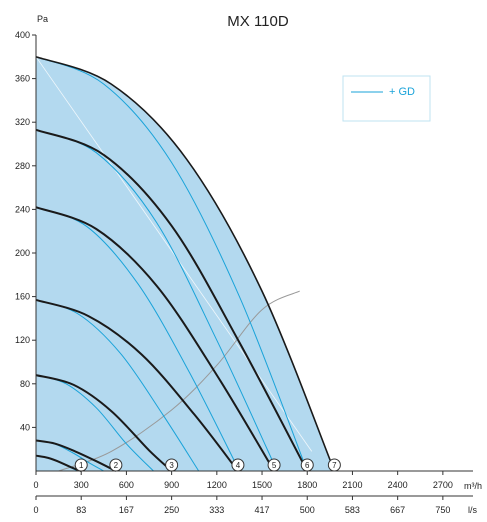 This screenshot has height=522, width=487. I want to click on x2-tick-label-417: 417, so click(262, 510).